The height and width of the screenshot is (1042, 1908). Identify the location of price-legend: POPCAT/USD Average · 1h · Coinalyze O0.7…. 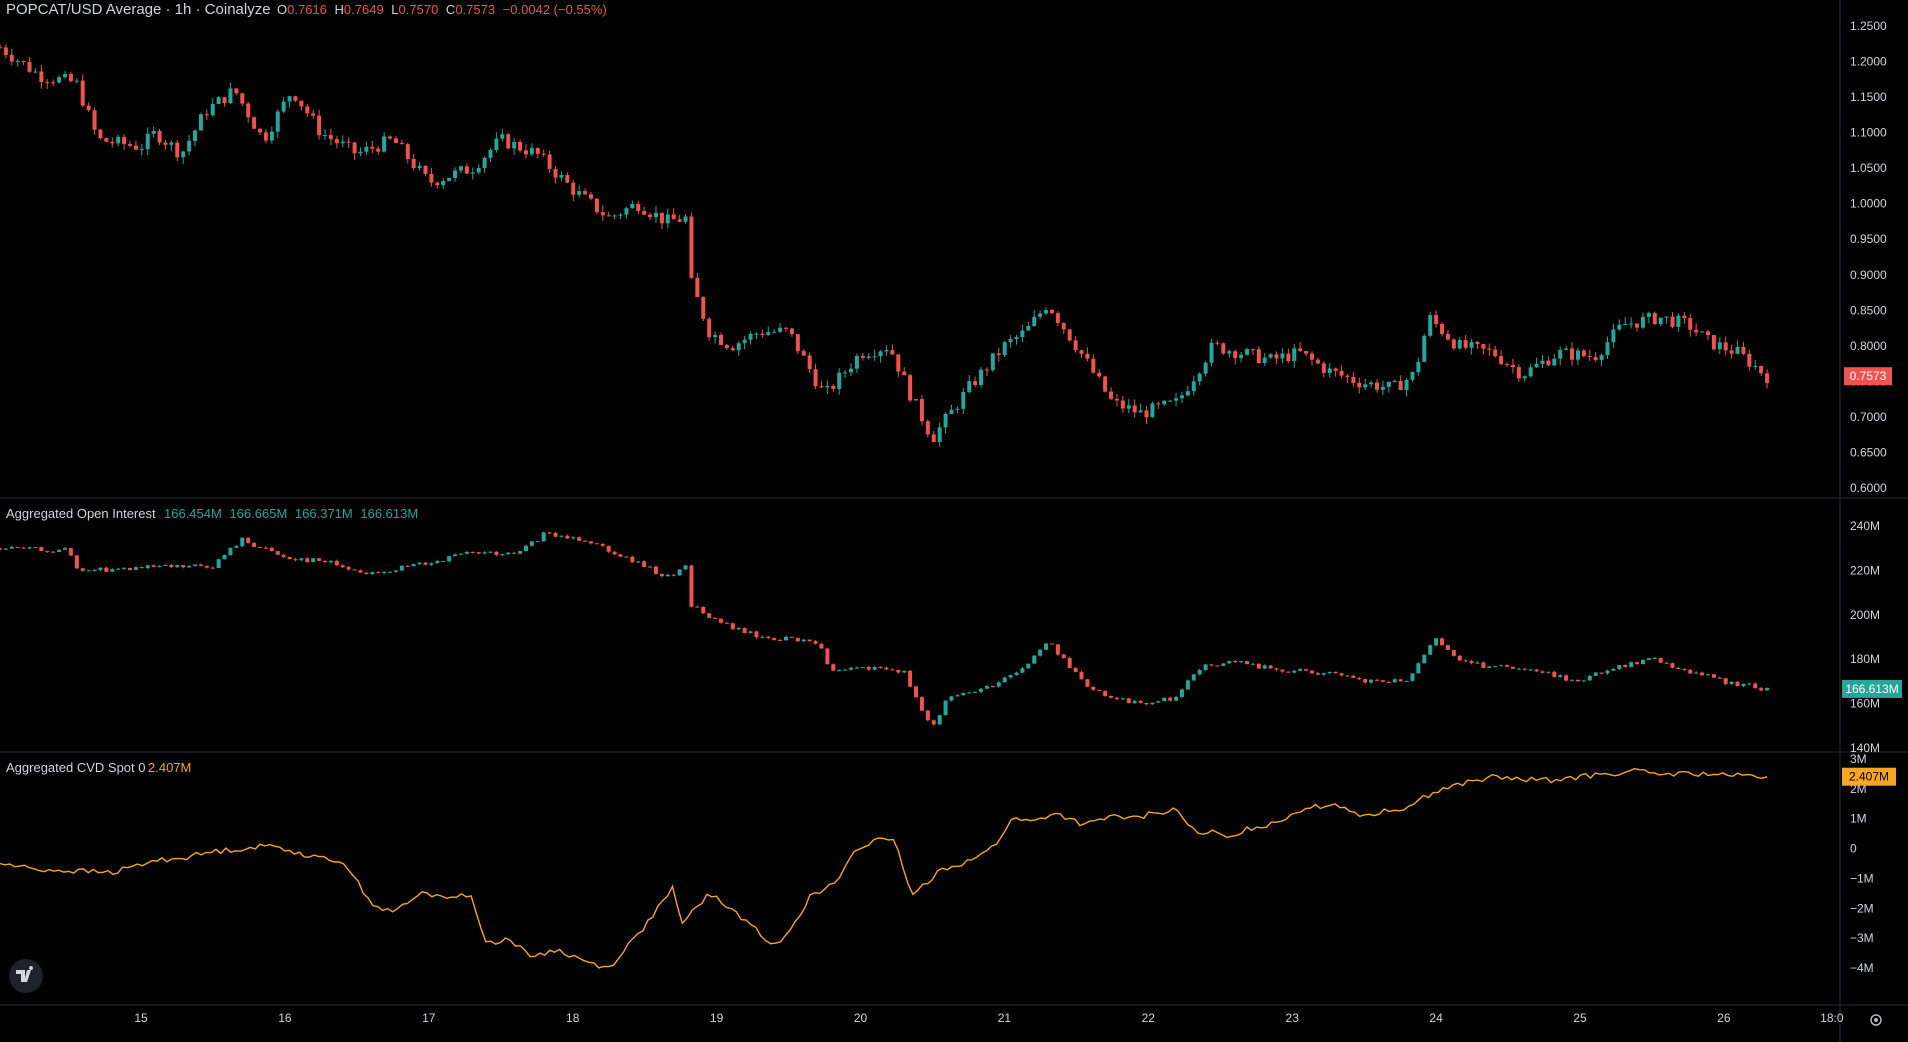
(306, 9).